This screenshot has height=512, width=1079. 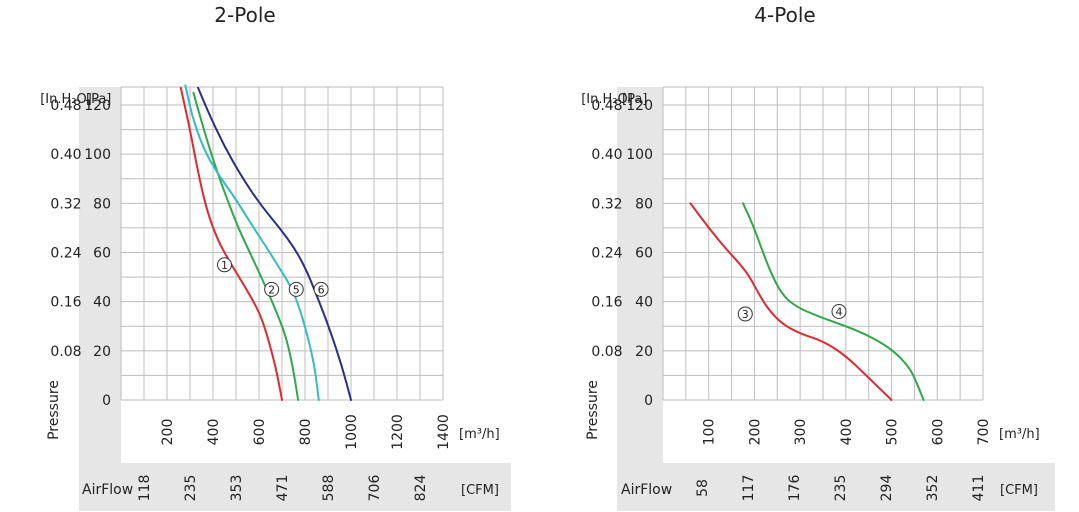 What do you see at coordinates (703, 488) in the screenshot?
I see `x-tick-label-cfm: 58` at bounding box center [703, 488].